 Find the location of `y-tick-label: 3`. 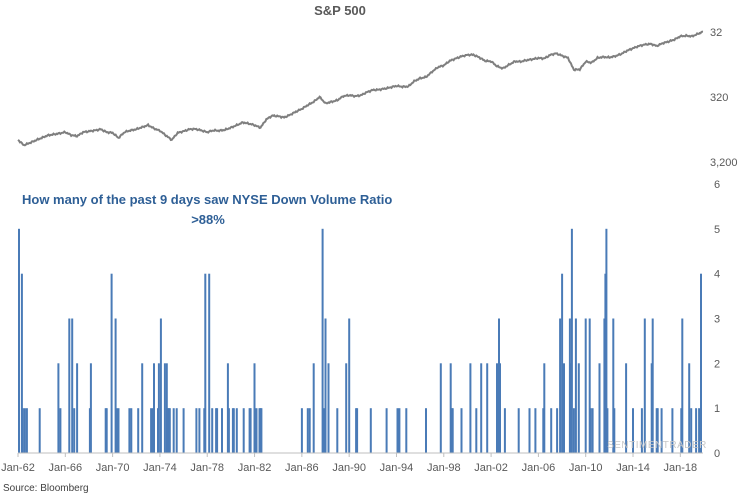

y-tick-label: 3 is located at coordinates (717, 320).